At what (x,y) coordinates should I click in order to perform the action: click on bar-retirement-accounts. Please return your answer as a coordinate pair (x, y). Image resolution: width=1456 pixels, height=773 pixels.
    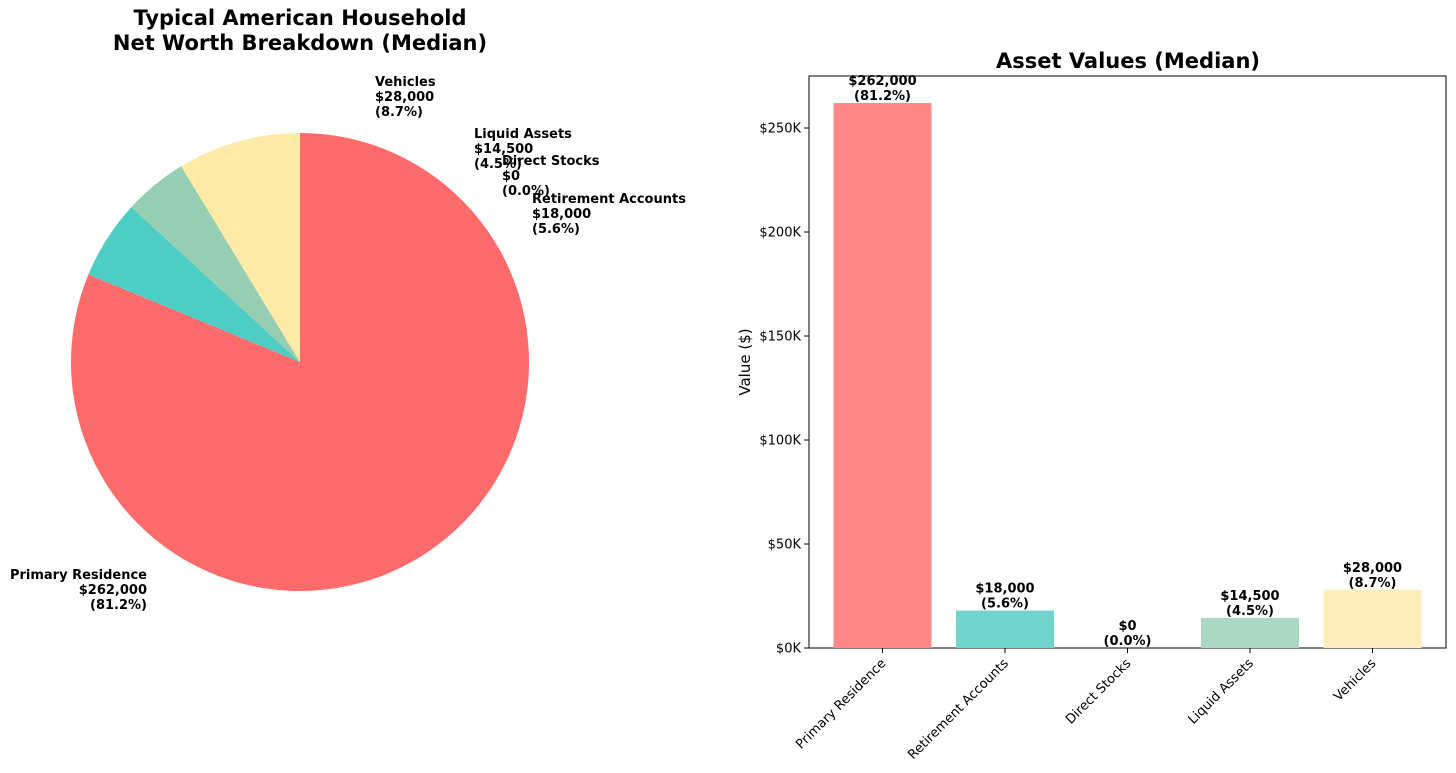
    Looking at the image, I should click on (1005, 629).